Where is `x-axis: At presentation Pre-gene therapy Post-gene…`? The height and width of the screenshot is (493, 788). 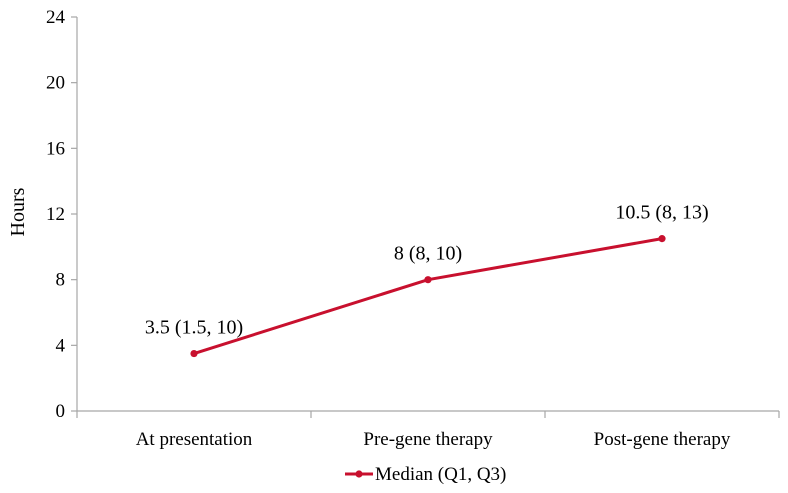
x-axis: At presentation Pre-gene therapy Post-gene… is located at coordinates (428, 430).